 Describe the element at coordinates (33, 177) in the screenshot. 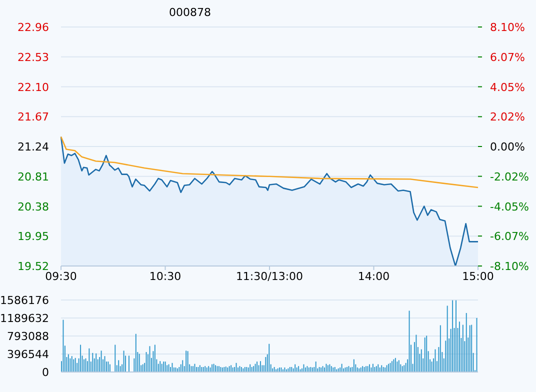

I see `y-tick-label: 20.81` at that location.